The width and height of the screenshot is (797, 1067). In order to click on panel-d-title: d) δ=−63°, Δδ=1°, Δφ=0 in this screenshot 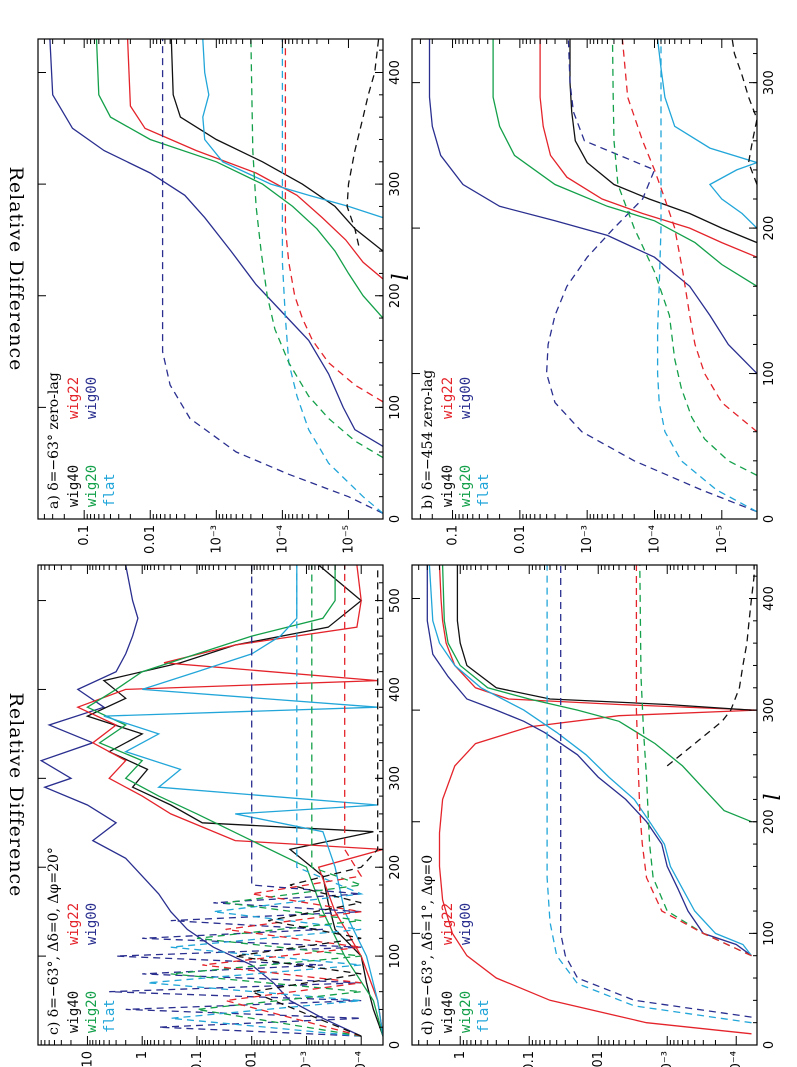, I will do `click(428, 945)`.